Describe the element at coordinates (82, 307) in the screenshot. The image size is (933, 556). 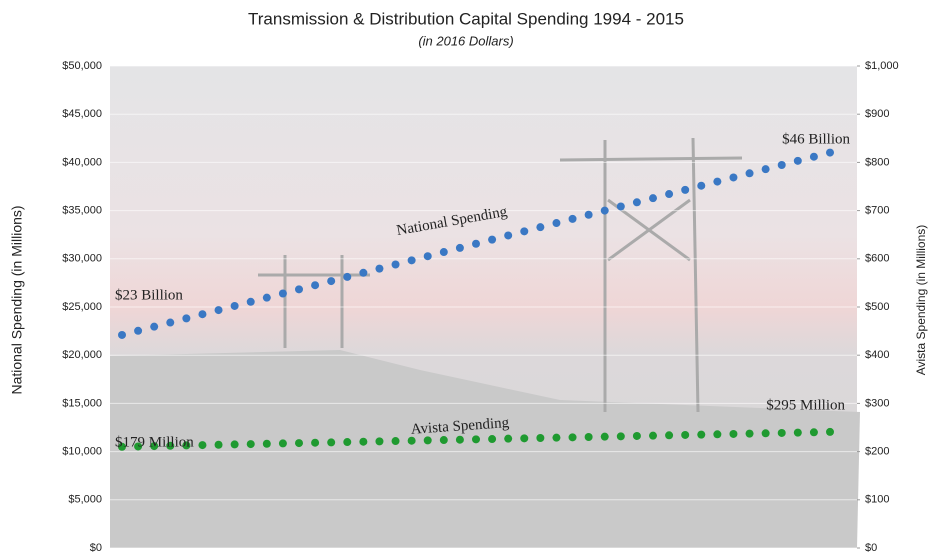
I see `y-tick-label: $25,000` at that location.